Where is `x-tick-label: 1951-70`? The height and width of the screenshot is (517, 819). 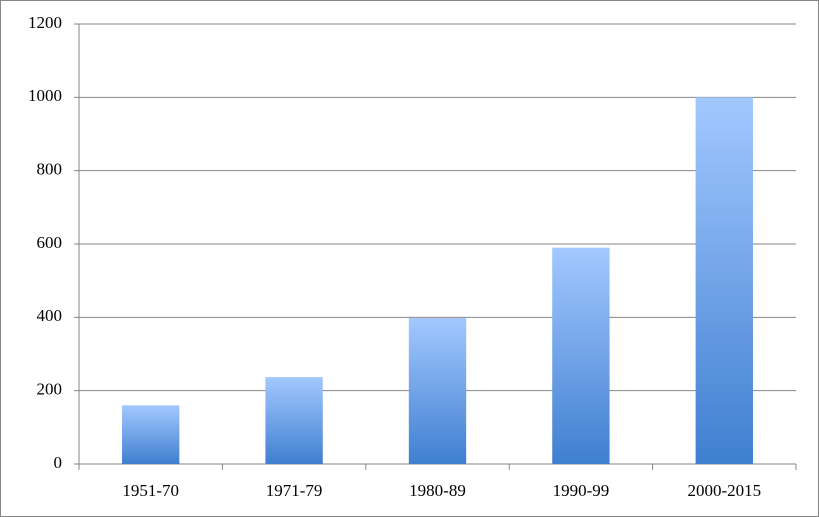
x-tick-label: 1951-70 is located at coordinates (150, 490).